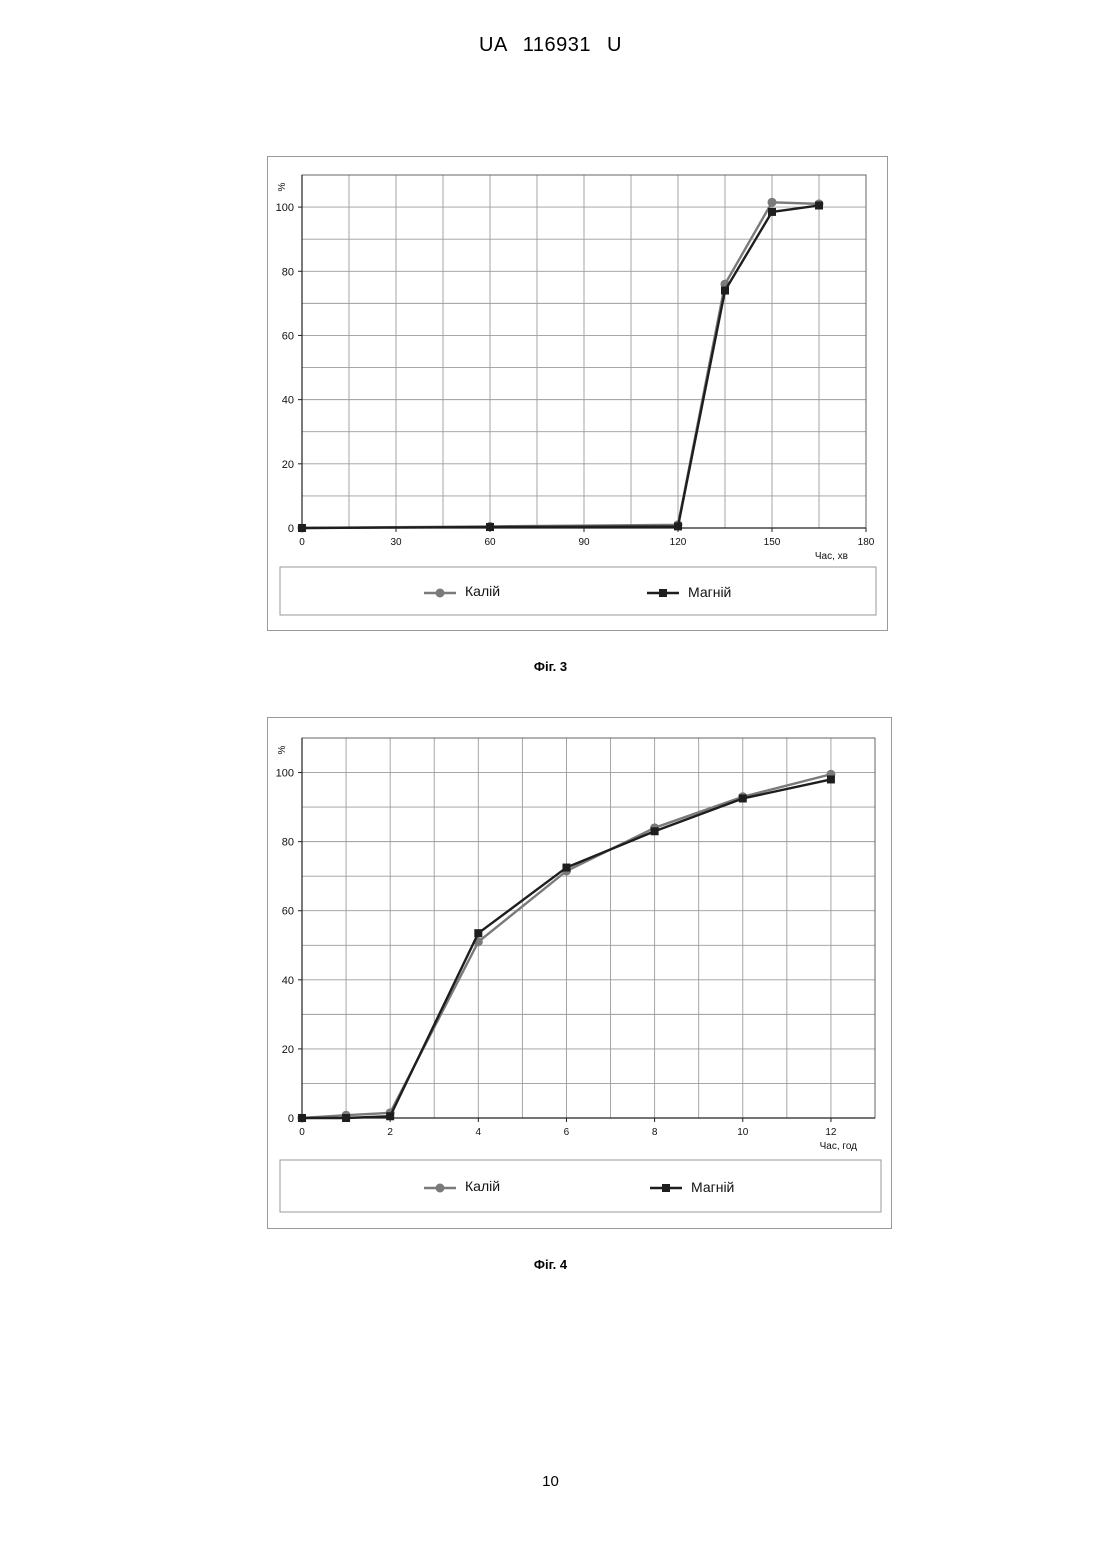 This screenshot has width=1101, height=1557. Describe the element at coordinates (567, 1132) in the screenshot. I see `x-tick-label: 6` at that location.